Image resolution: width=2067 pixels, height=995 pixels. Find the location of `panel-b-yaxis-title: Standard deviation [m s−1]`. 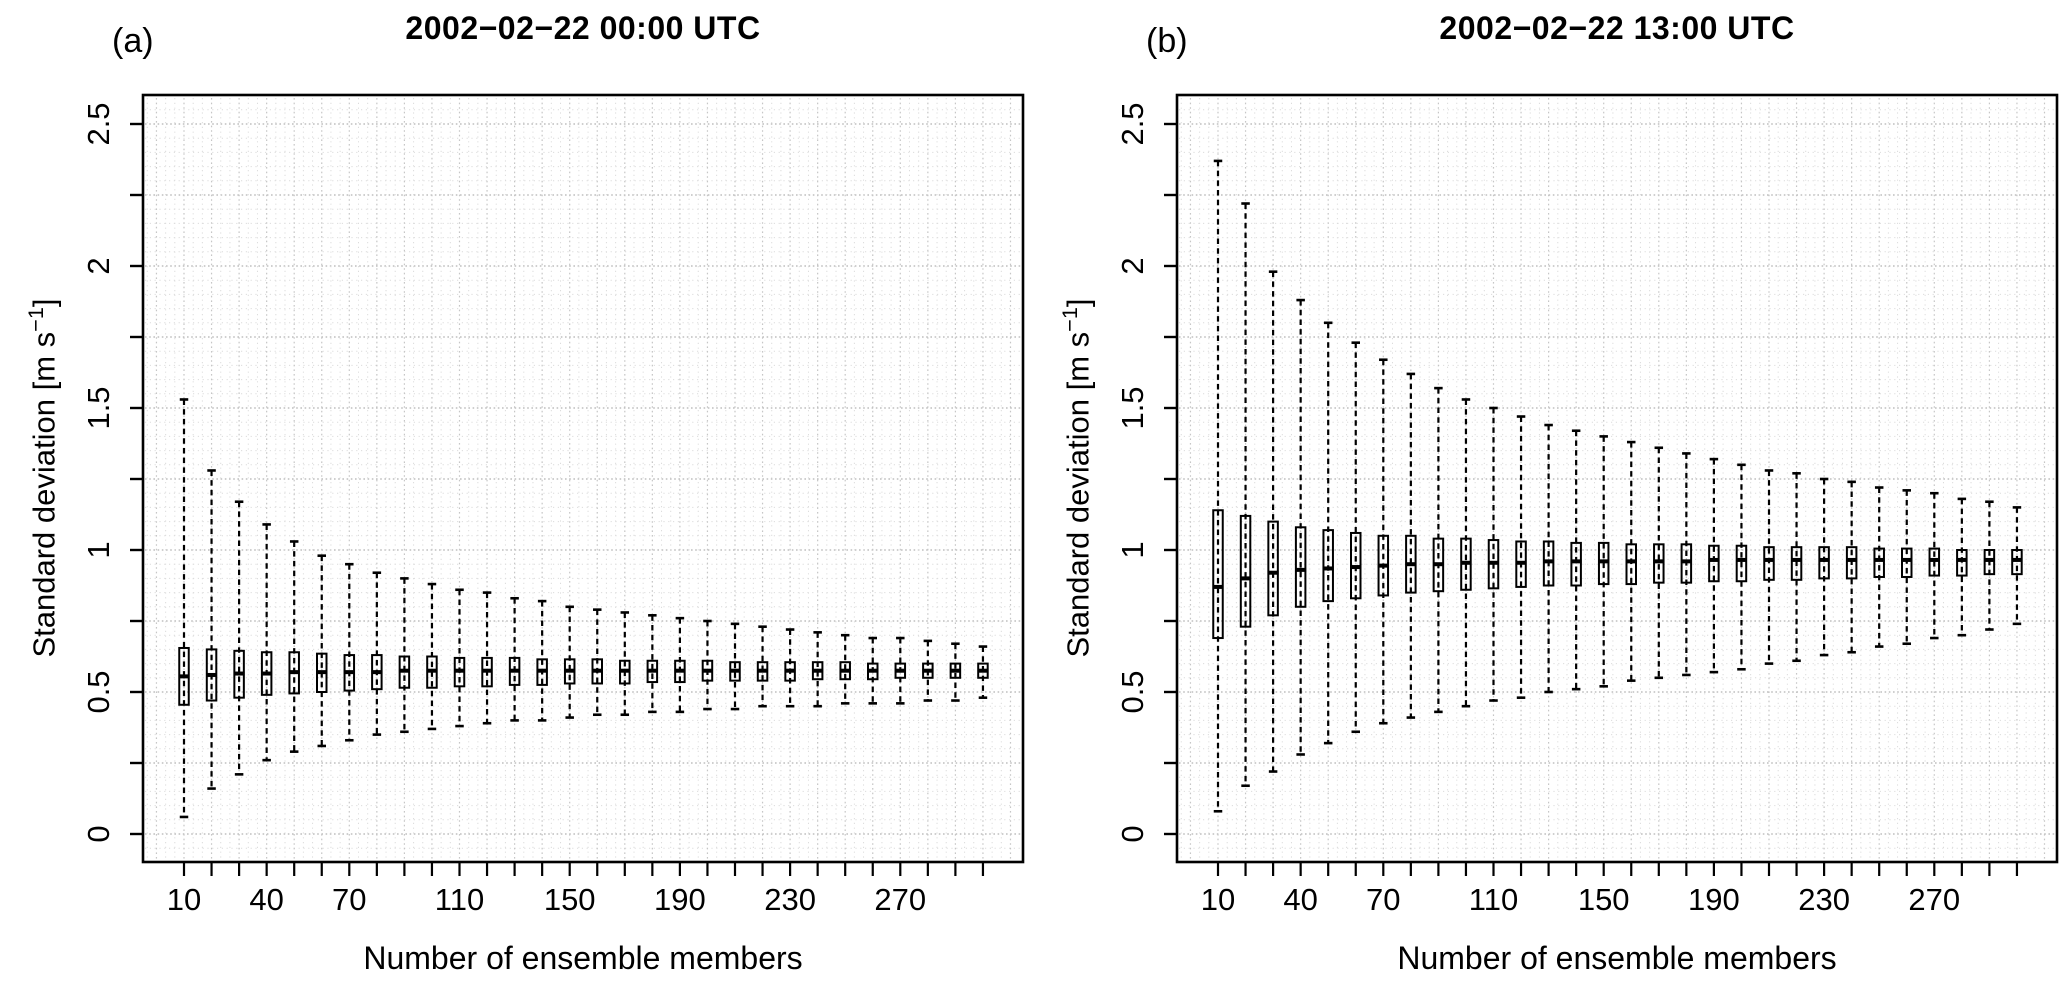

panel-b-yaxis-title: Standard deviation [m s−1] is located at coordinates (1072, 478).